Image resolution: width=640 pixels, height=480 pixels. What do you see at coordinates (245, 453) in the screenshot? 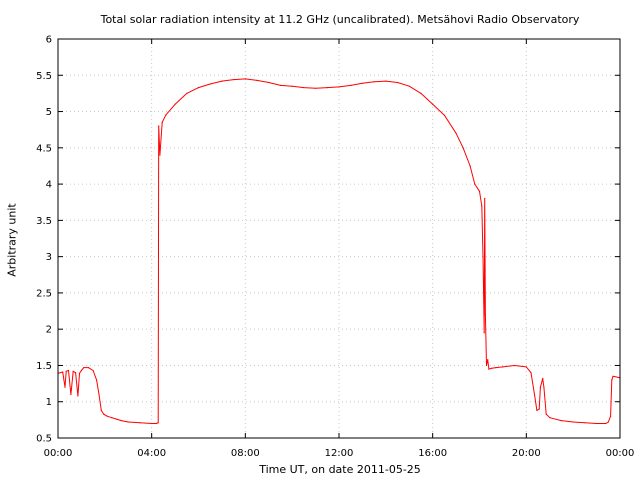
I see `x-tick-label: 08:00` at bounding box center [245, 453].